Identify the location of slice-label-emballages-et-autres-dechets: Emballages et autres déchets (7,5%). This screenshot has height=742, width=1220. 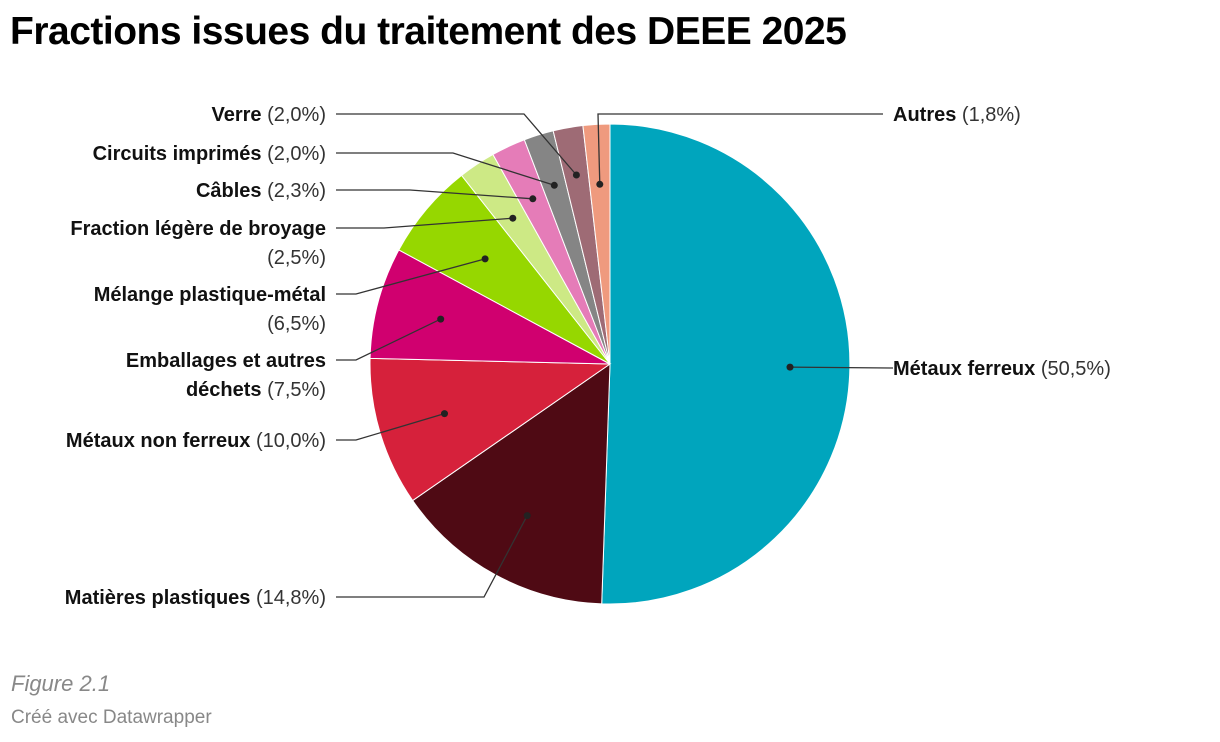
(226, 375).